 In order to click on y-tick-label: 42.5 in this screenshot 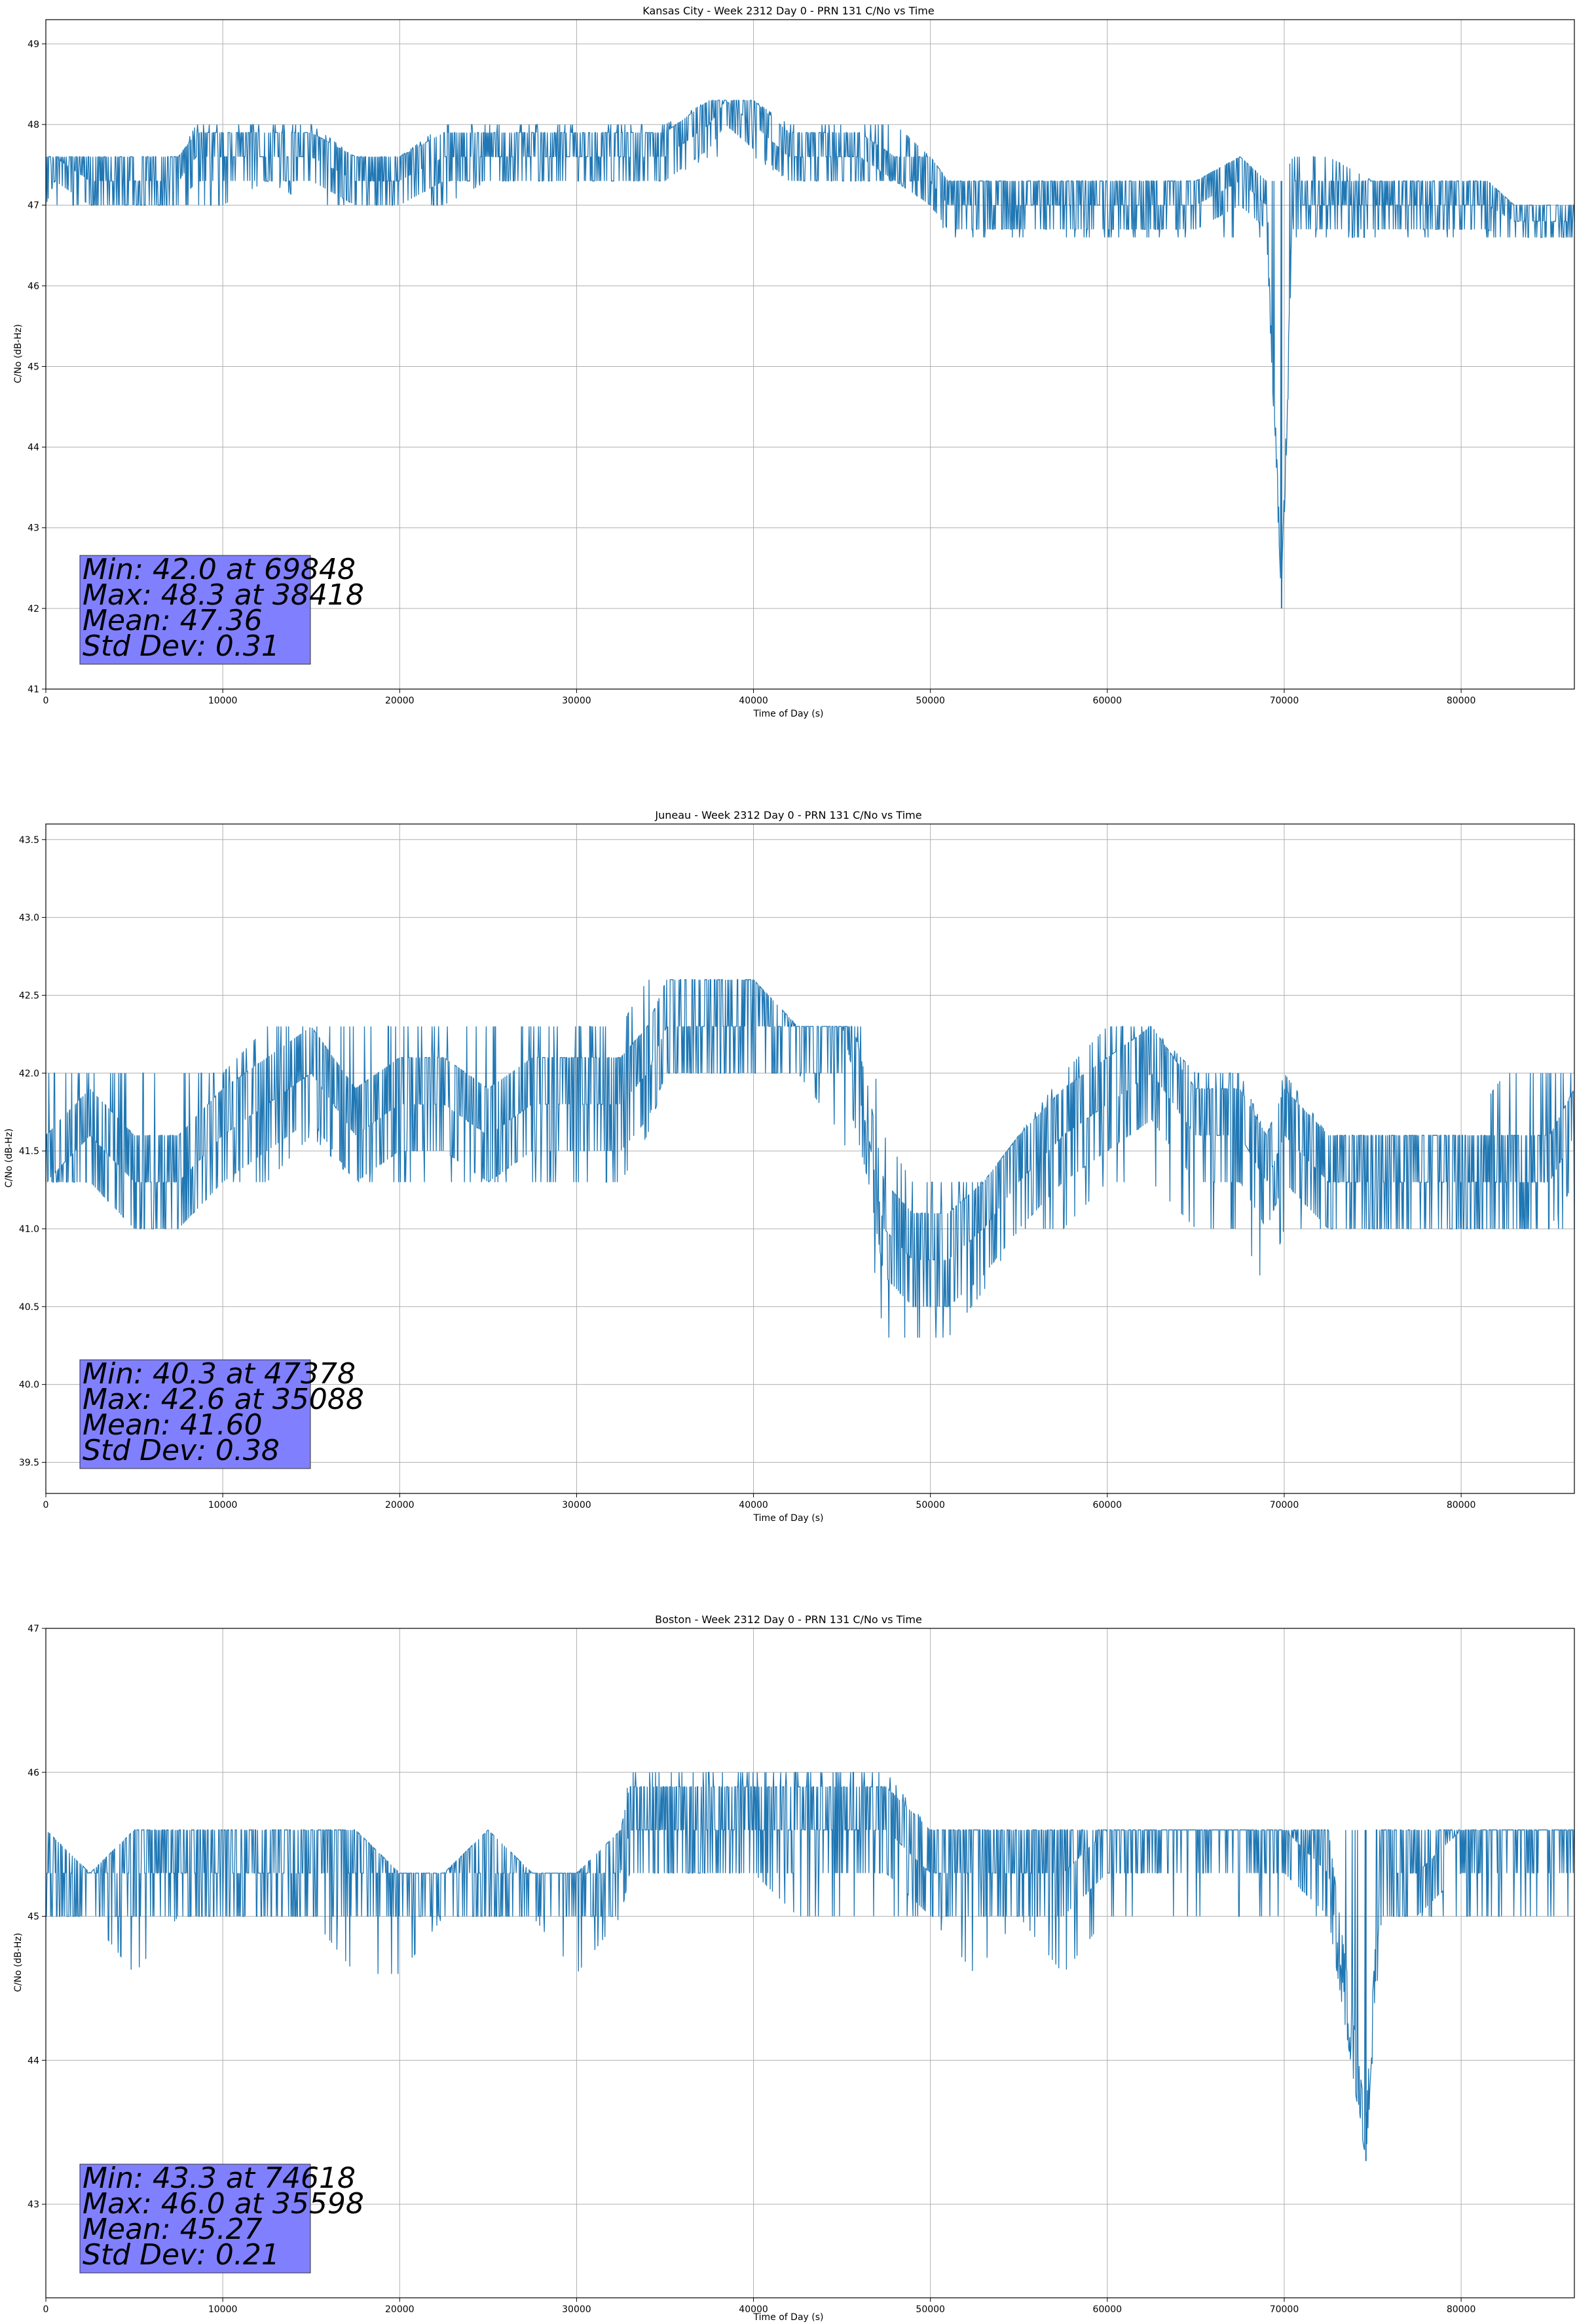, I will do `click(29, 995)`.